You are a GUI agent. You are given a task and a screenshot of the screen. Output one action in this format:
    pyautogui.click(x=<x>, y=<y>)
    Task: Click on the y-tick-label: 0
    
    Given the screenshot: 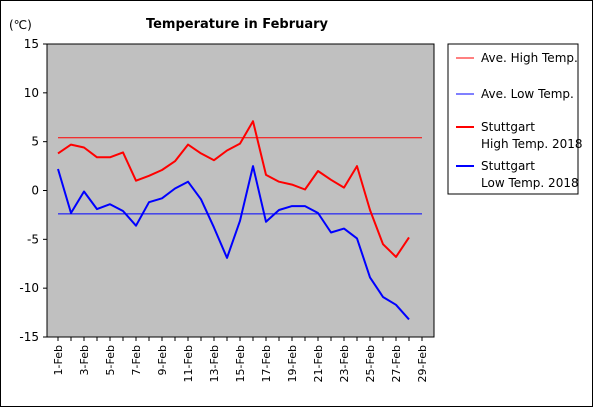 What is the action you would take?
    pyautogui.click(x=35, y=191)
    